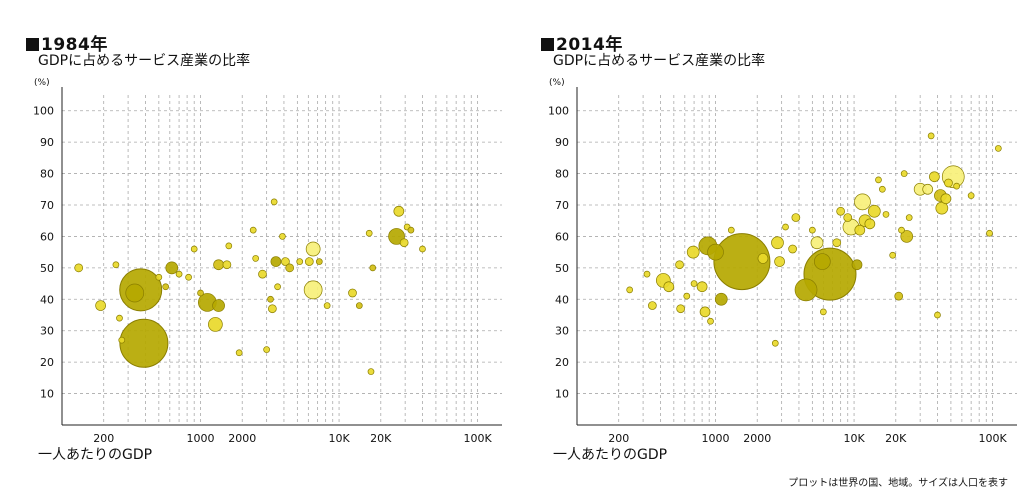 The height and width of the screenshot is (495, 1030). What do you see at coordinates (562, 331) in the screenshot?
I see `y-tick-label: 30` at bounding box center [562, 331].